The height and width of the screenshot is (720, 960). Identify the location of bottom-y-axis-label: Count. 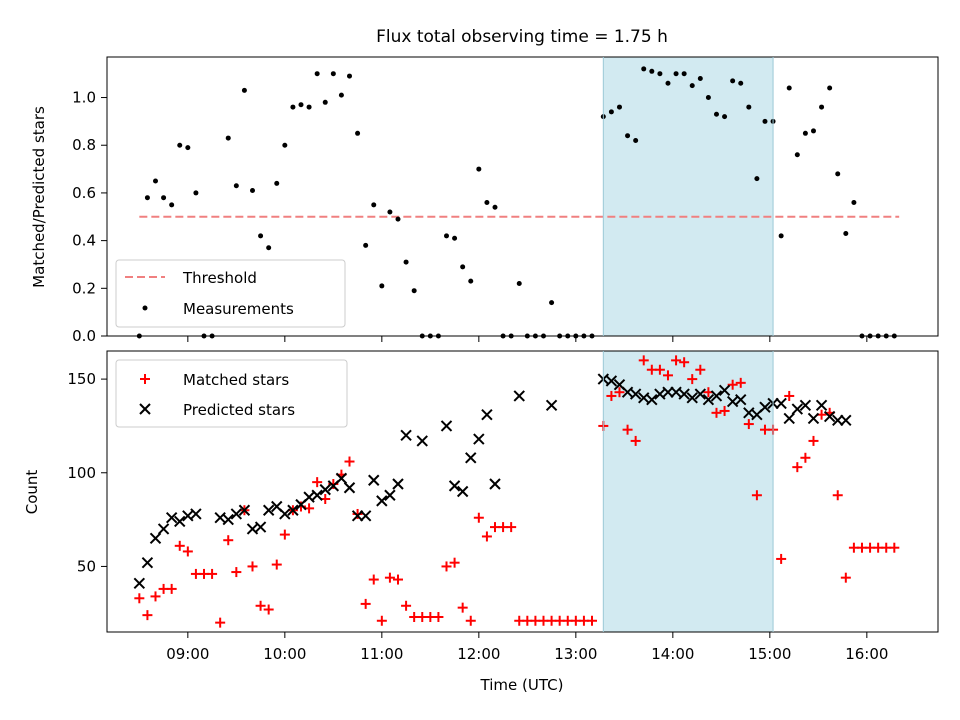
(32, 492).